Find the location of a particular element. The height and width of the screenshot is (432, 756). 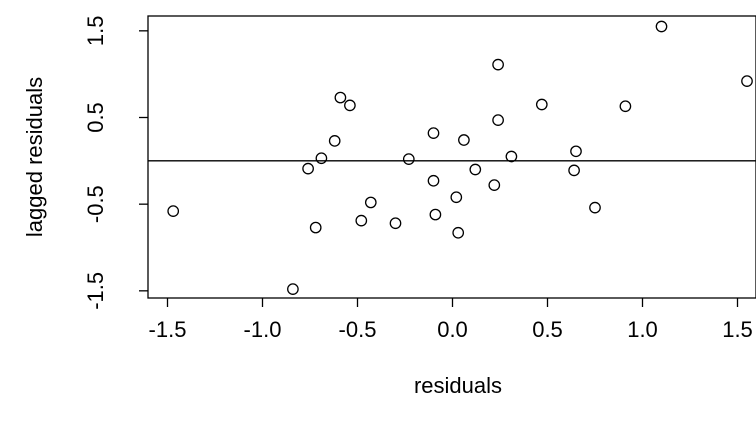

x-tick-label: -0.5 is located at coordinates (358, 329).